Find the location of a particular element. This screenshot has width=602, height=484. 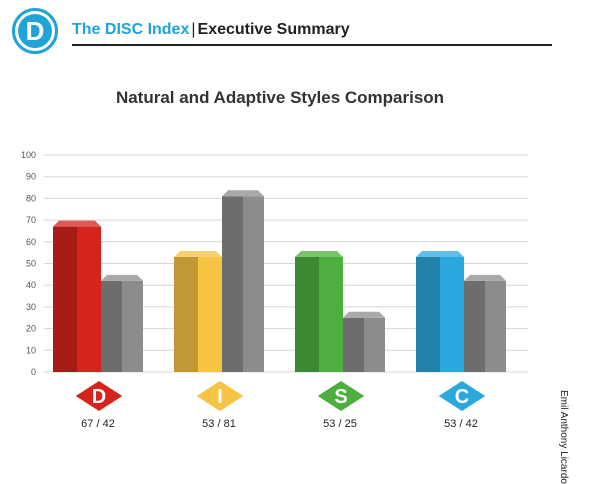

page-subtitle: Executive Summary is located at coordinates (273, 29).